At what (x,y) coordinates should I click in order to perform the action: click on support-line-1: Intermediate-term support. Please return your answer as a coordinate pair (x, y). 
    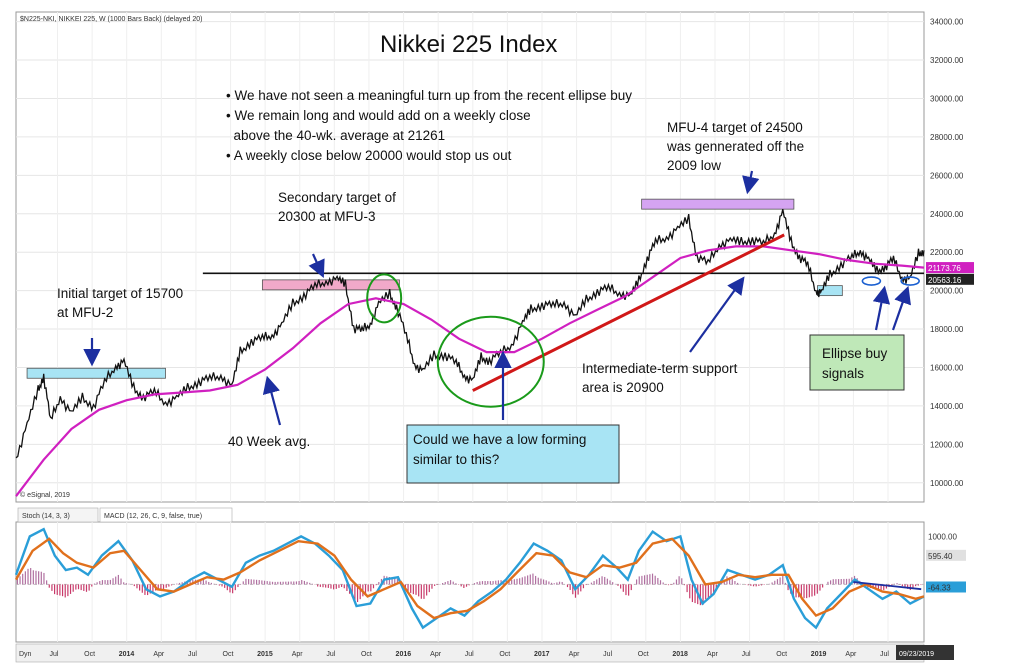
    Looking at the image, I should click on (660, 368).